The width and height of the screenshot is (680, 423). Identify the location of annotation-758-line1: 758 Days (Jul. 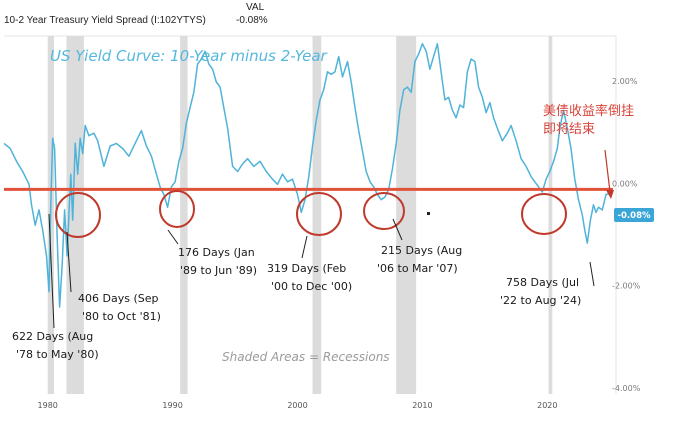
(542, 282).